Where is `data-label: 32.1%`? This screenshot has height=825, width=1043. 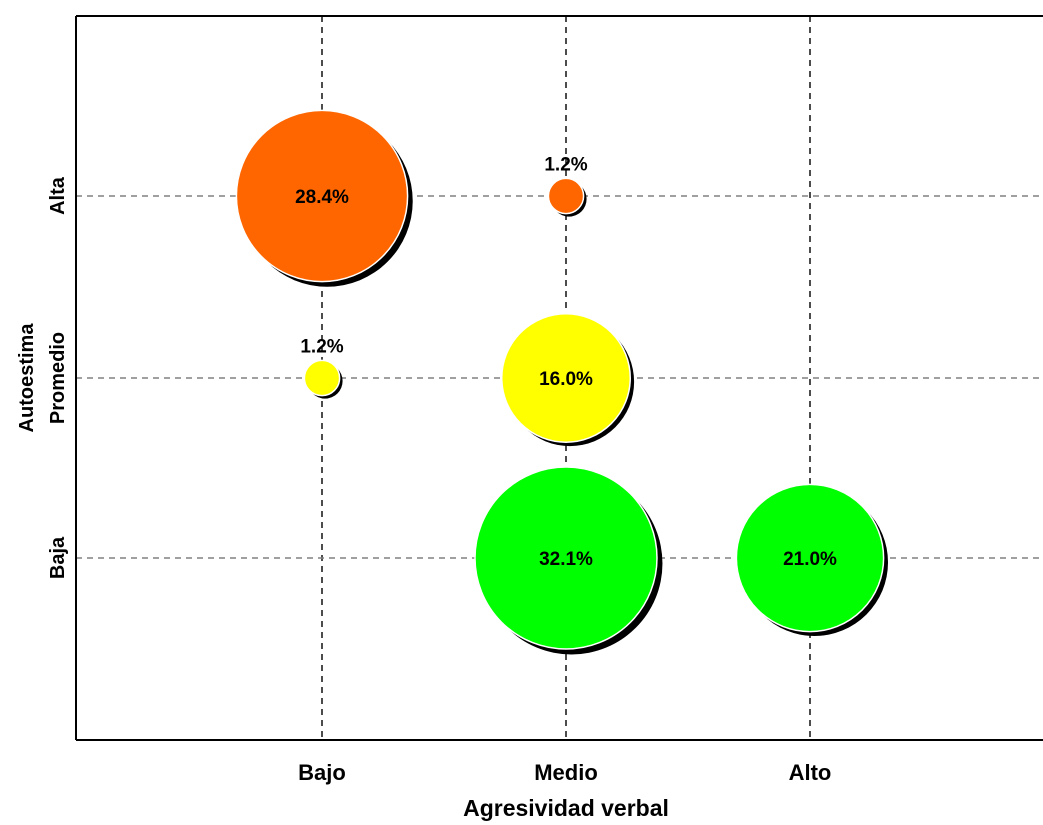
data-label: 32.1% is located at coordinates (566, 559).